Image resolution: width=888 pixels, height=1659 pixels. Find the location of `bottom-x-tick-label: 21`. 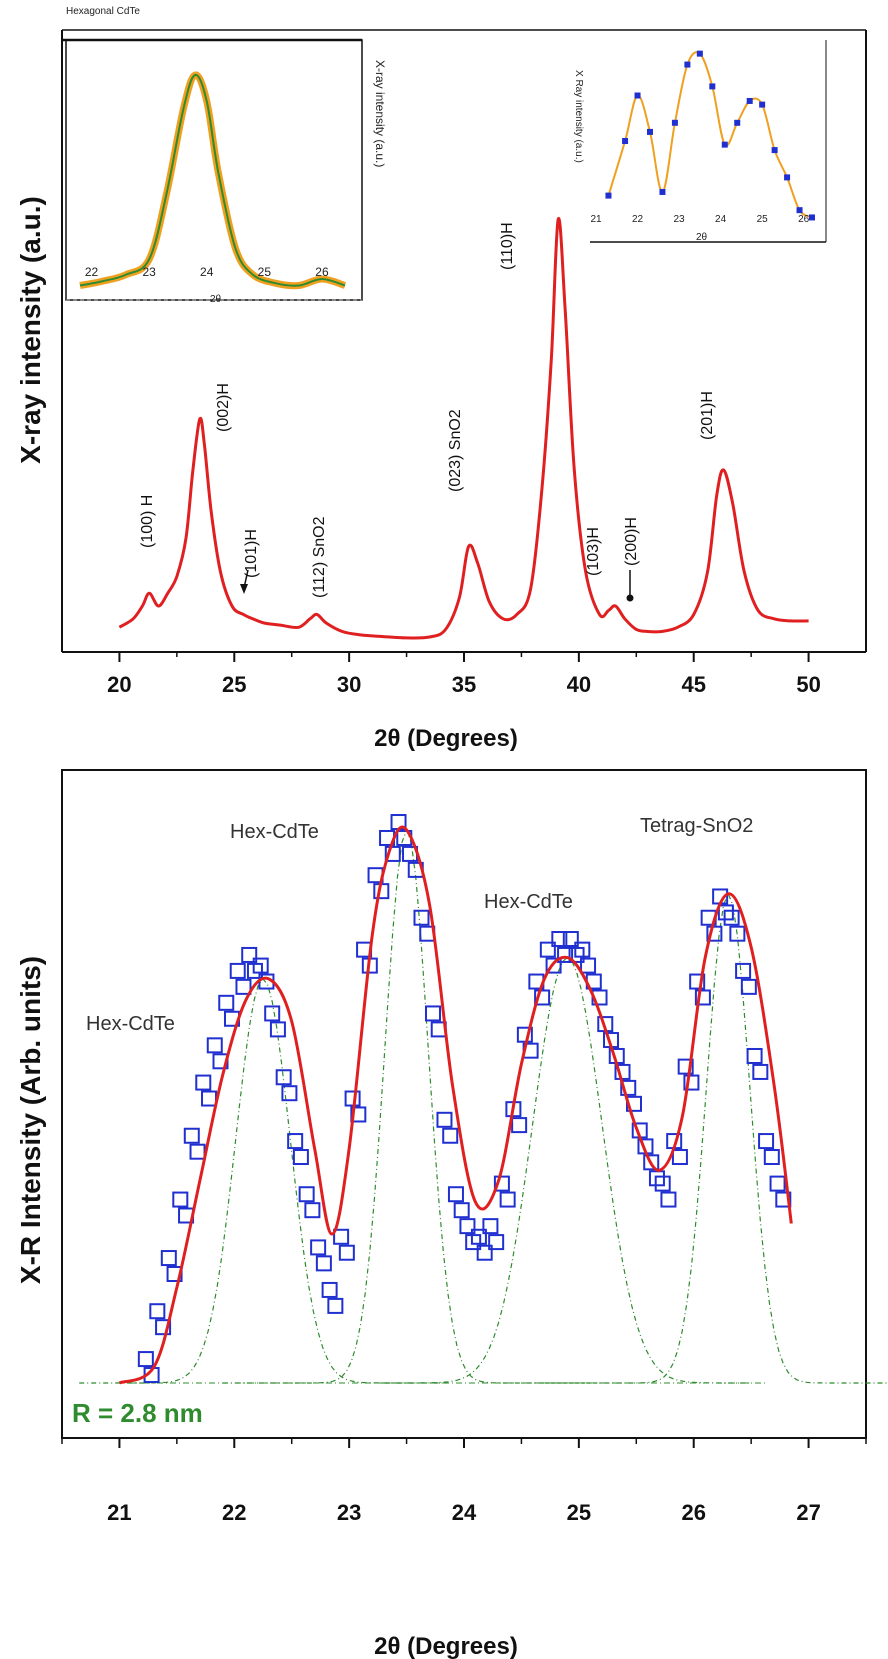

bottom-x-tick-label: 21 is located at coordinates (119, 1512).